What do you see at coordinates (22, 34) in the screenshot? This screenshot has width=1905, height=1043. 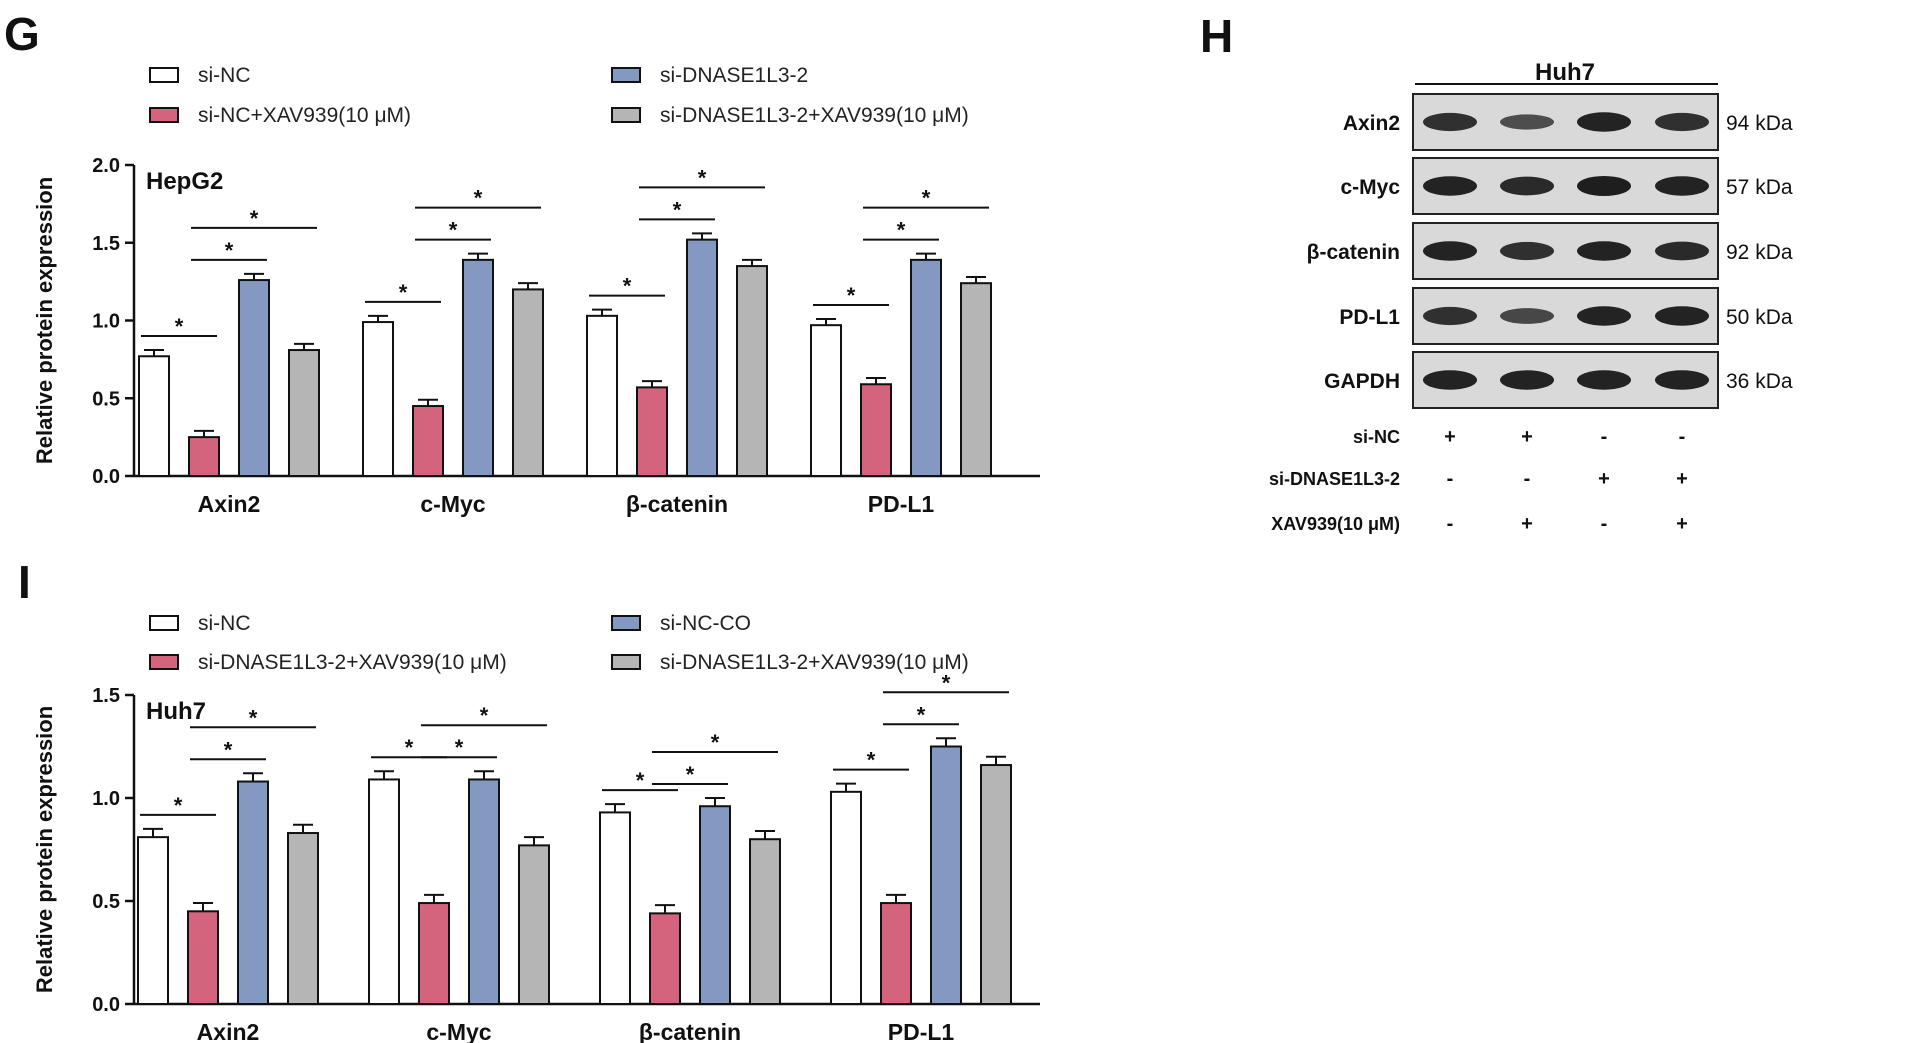 I see `panel-letter-g: G` at bounding box center [22, 34].